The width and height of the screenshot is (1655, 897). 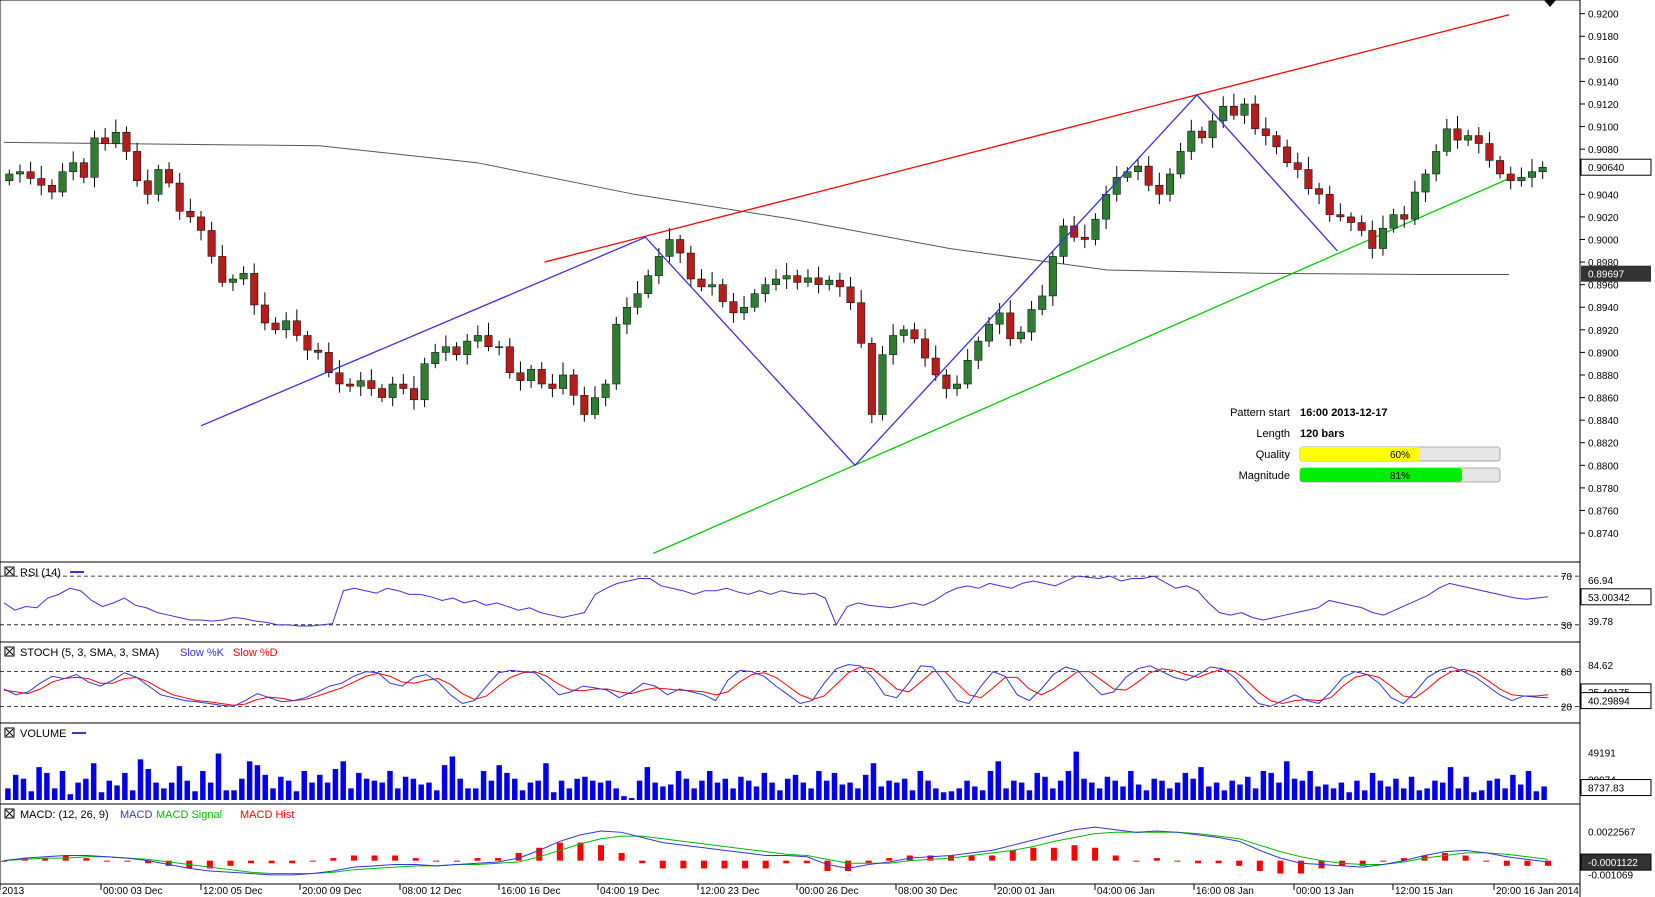 I want to click on rsi-axis-low: 39.78, so click(x=1600, y=622).